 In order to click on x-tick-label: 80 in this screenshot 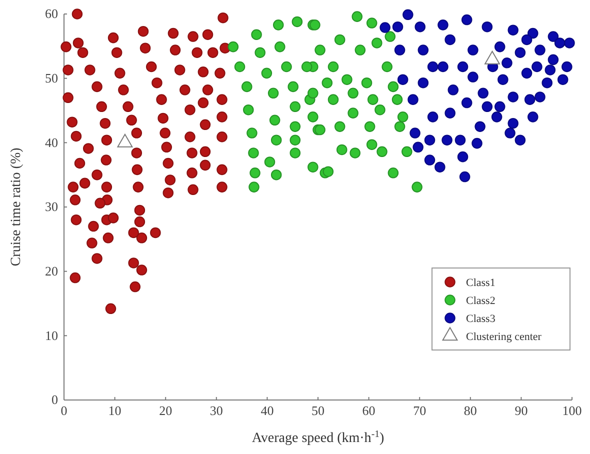, I will do `click(470, 410)`.